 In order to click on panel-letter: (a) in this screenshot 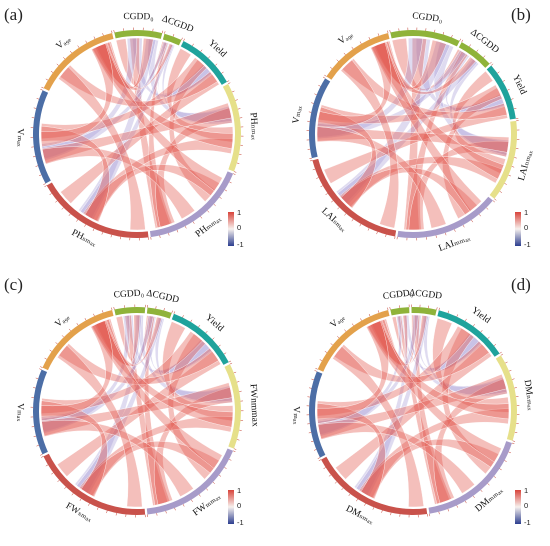, I will do `click(13, 14)`.